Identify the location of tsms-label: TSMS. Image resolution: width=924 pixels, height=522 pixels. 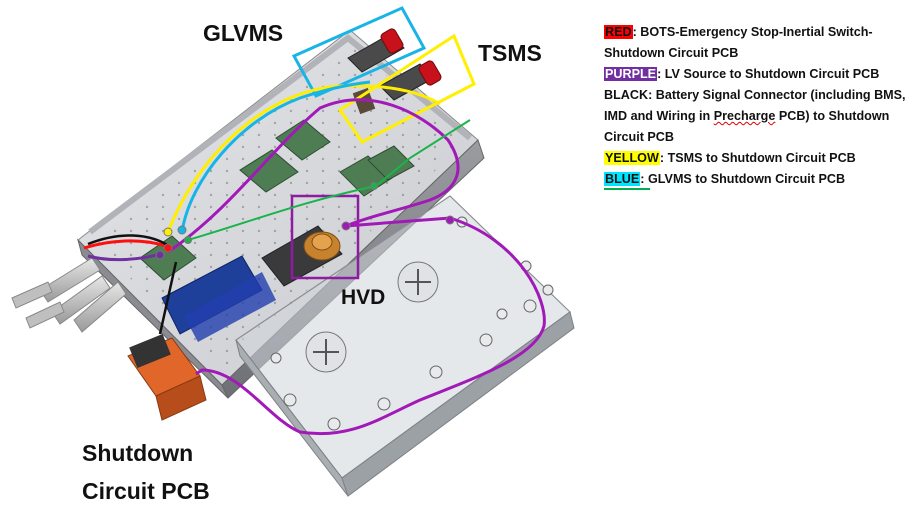
(510, 53).